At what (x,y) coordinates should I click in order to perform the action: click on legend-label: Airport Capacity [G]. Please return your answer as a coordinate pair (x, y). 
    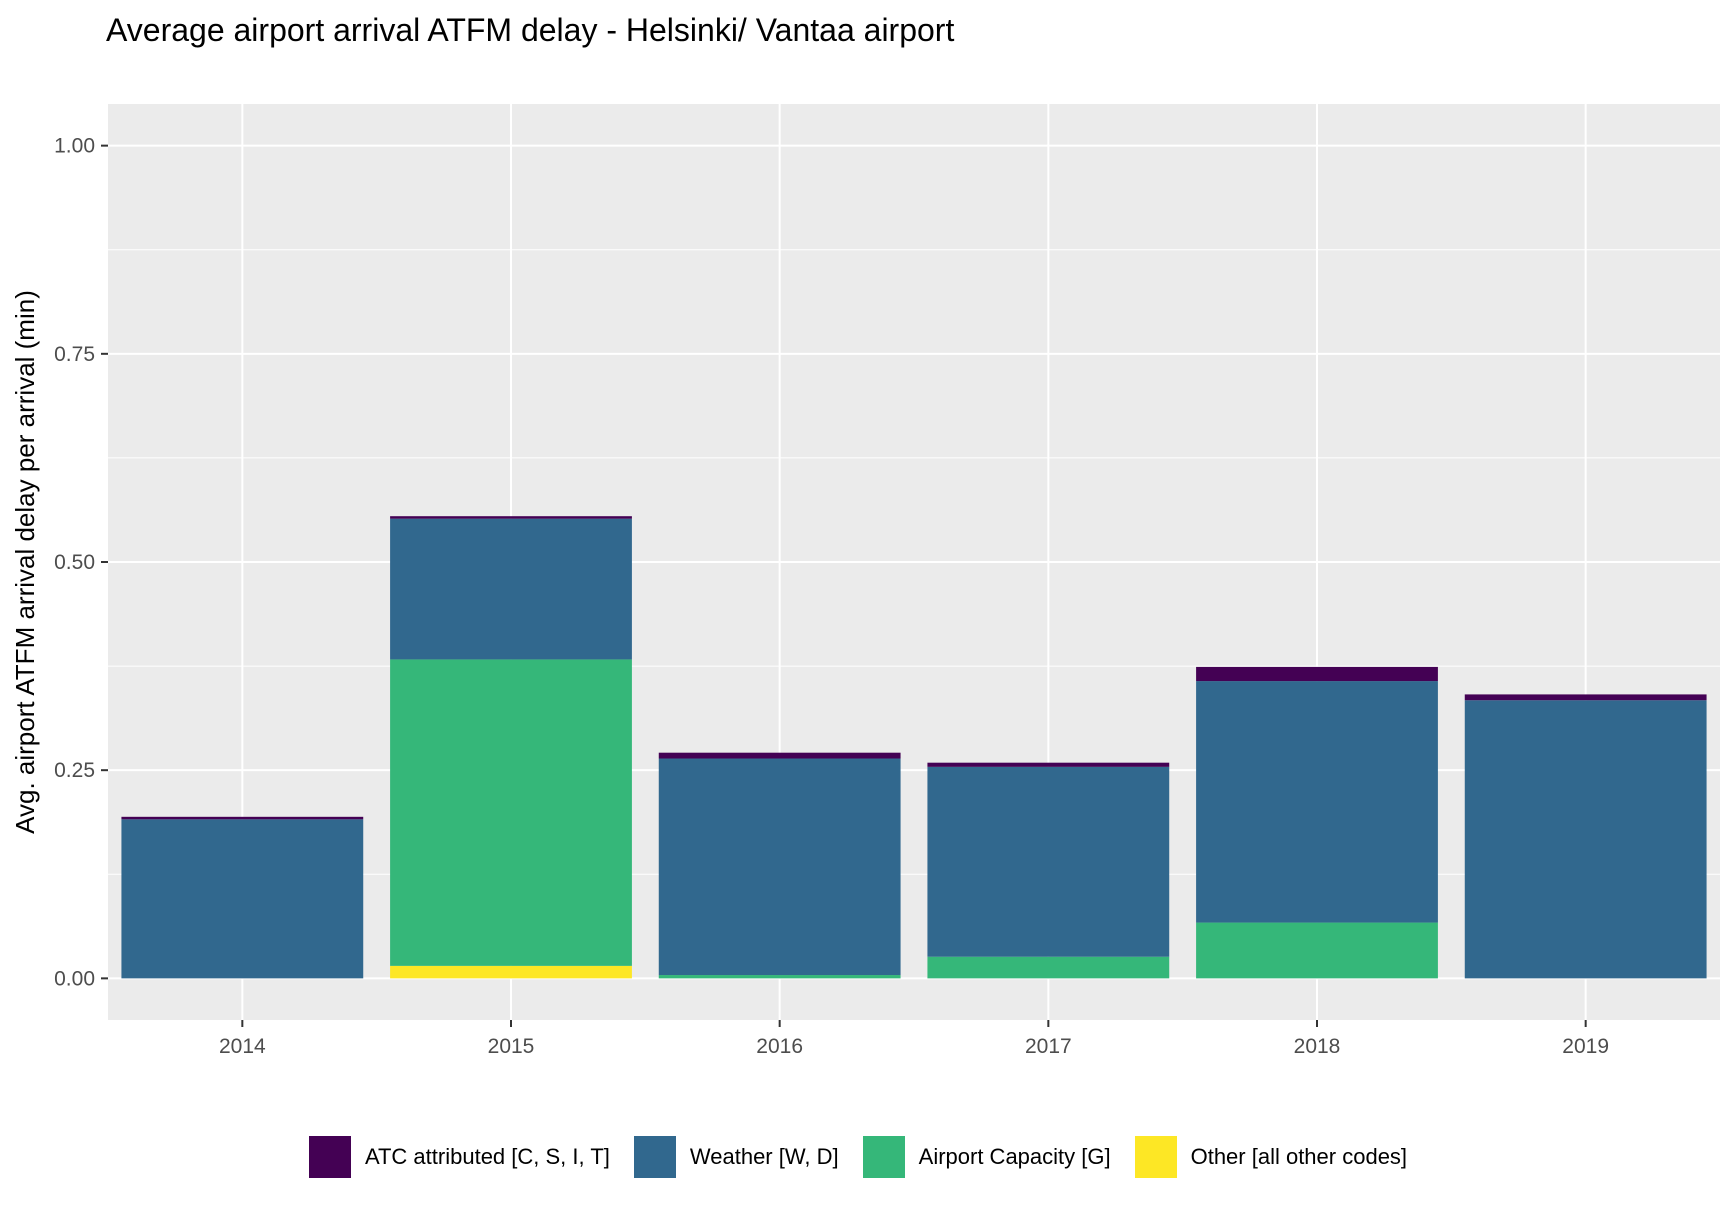
    Looking at the image, I should click on (1014, 1156).